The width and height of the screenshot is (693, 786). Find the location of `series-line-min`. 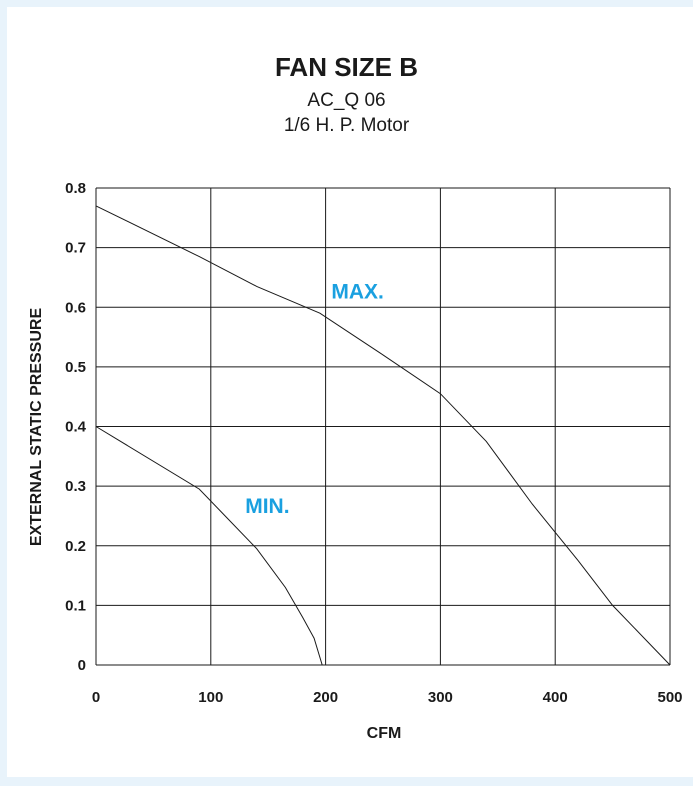

series-line-min is located at coordinates (209, 546).